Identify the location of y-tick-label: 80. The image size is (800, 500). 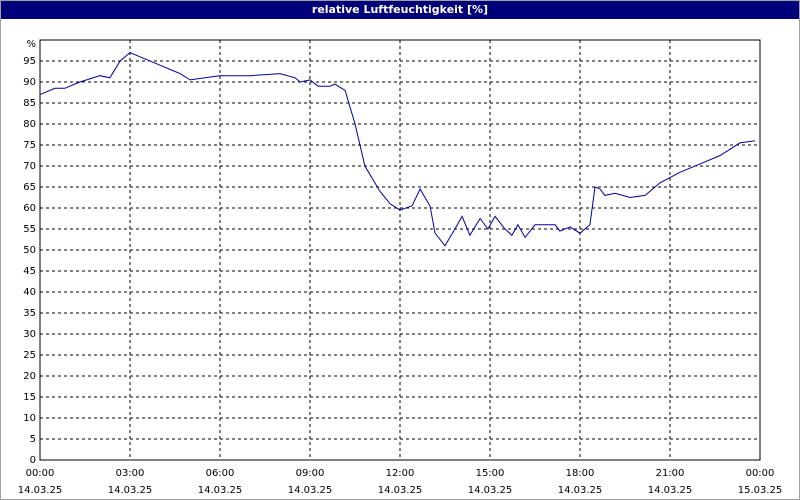
(29, 124).